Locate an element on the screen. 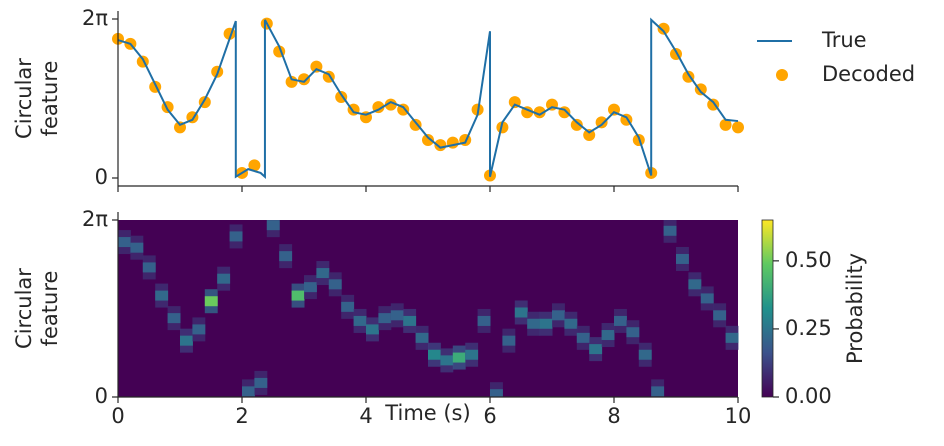 The width and height of the screenshot is (944, 446). x-tick-label: 8 is located at coordinates (613, 416).